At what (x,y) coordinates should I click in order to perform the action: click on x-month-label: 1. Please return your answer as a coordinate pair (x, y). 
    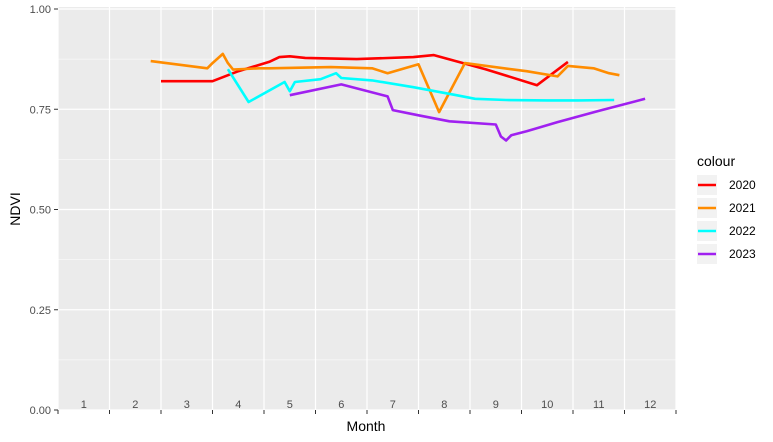
    Looking at the image, I should click on (84, 405).